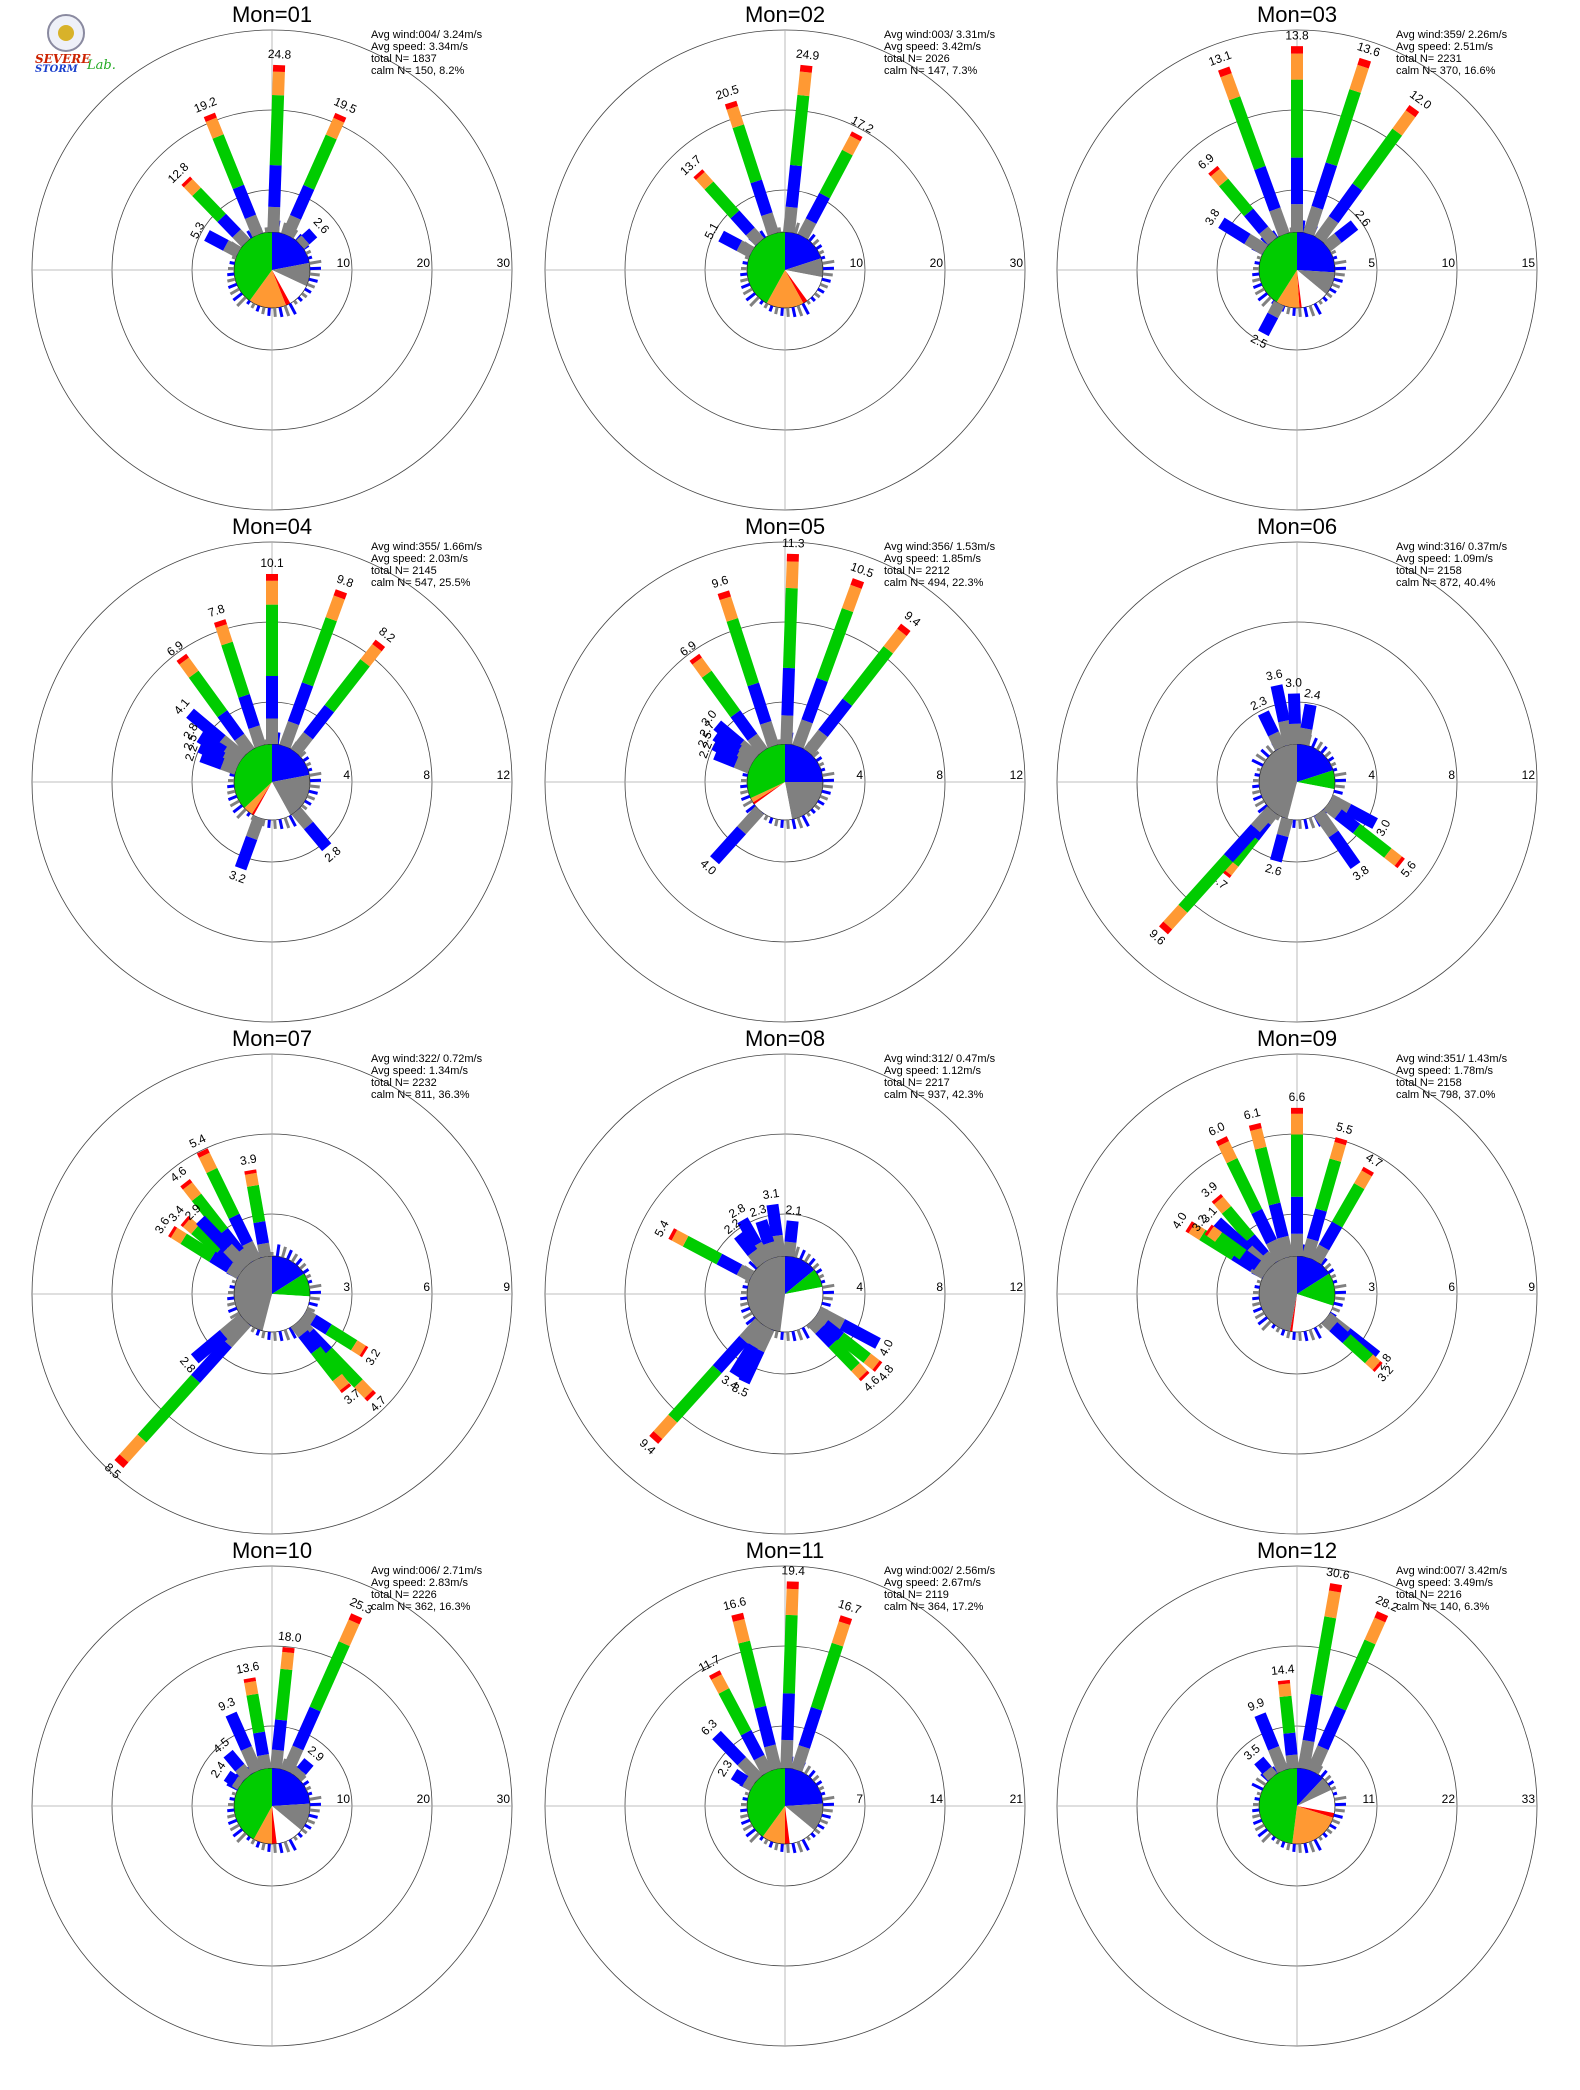 This screenshot has width=1580, height=2090. What do you see at coordinates (933, 559) in the screenshot?
I see `stats-line: Avg speed: 1.85m/s` at bounding box center [933, 559].